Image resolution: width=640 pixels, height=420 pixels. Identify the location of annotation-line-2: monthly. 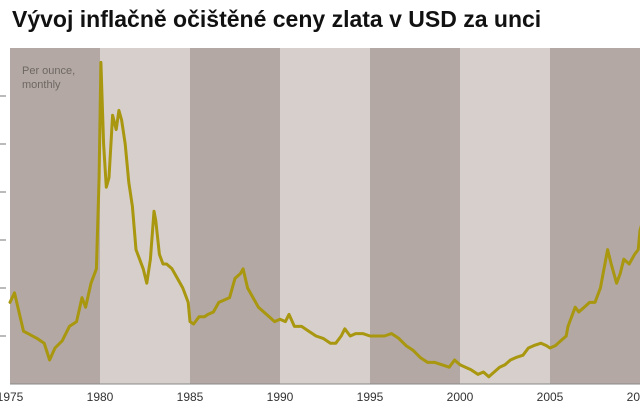
(41, 85).